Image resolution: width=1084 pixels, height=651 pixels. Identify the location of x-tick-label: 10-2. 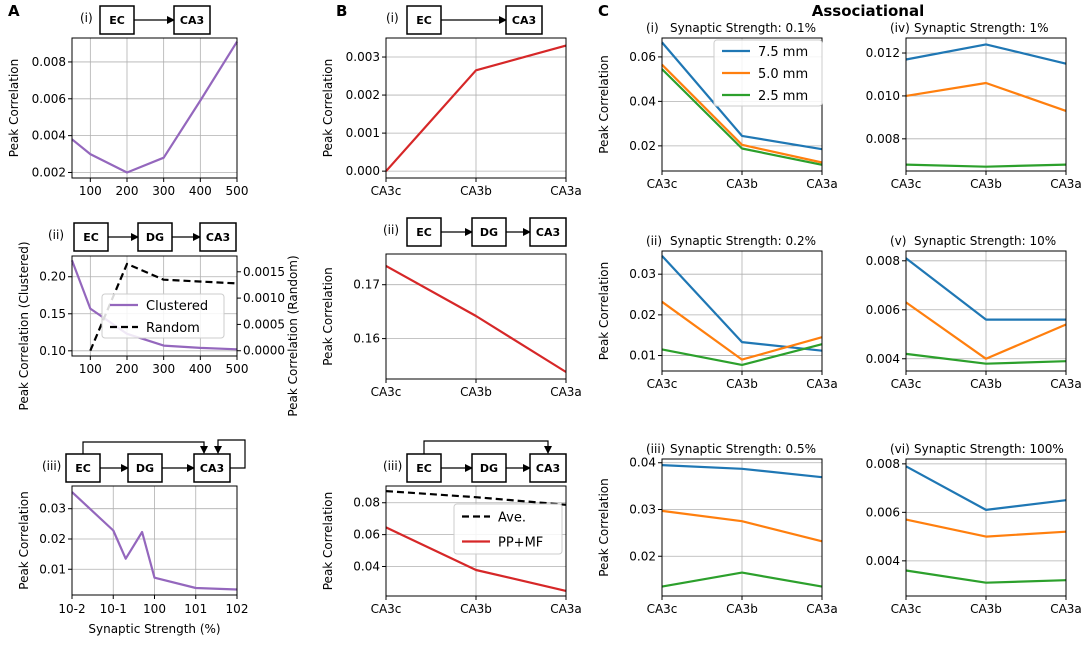
(71, 609).